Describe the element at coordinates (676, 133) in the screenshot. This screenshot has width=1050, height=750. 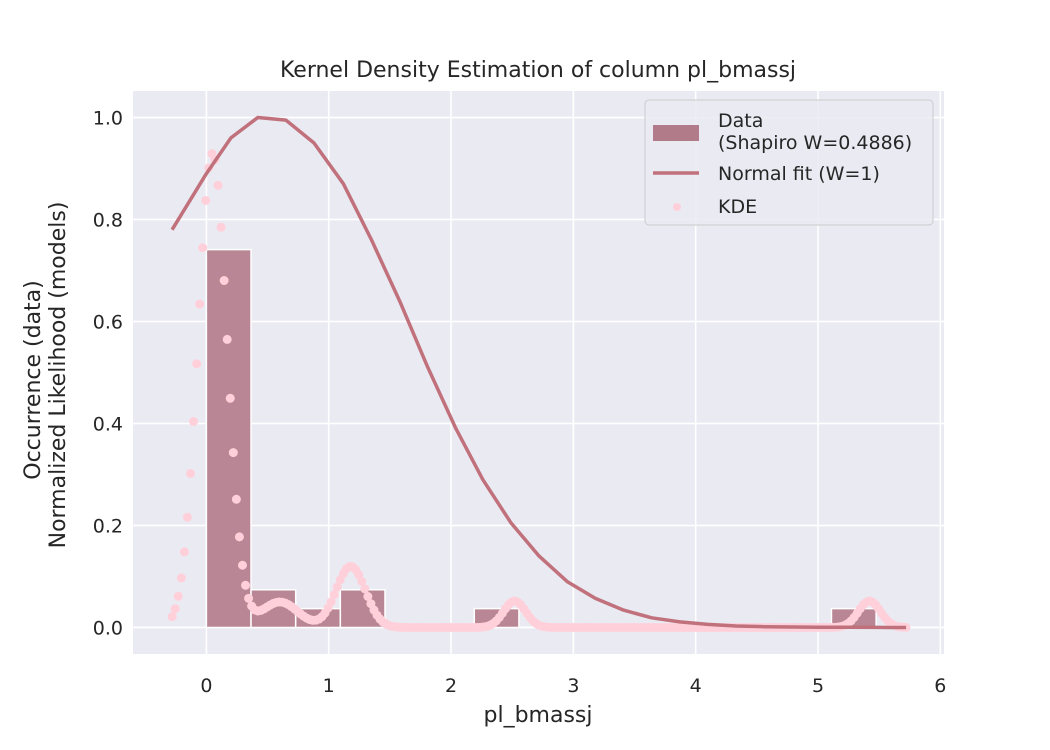
I see `legend-data-swatch` at that location.